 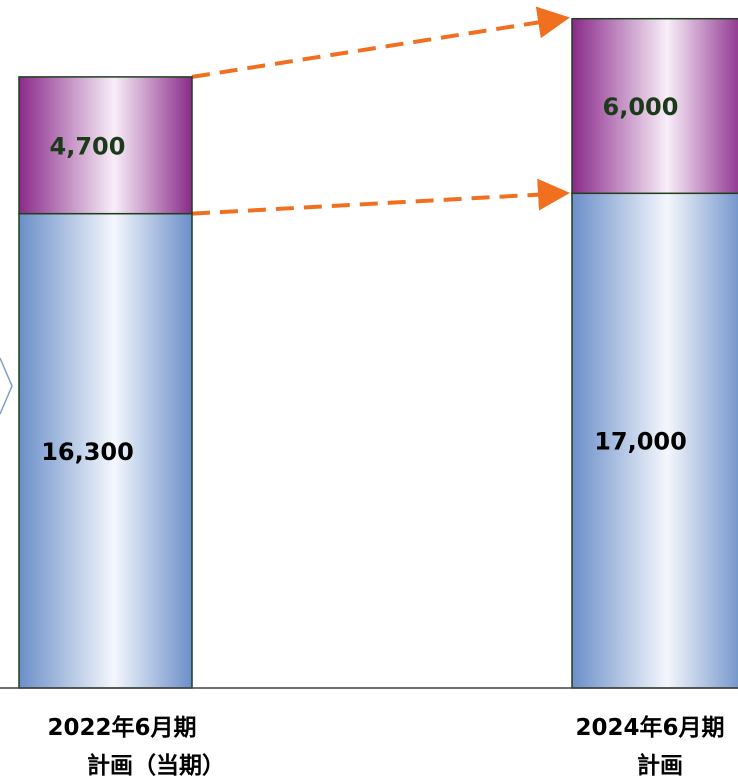 I want to click on category-label-1-1: 計画, so click(x=660, y=765).